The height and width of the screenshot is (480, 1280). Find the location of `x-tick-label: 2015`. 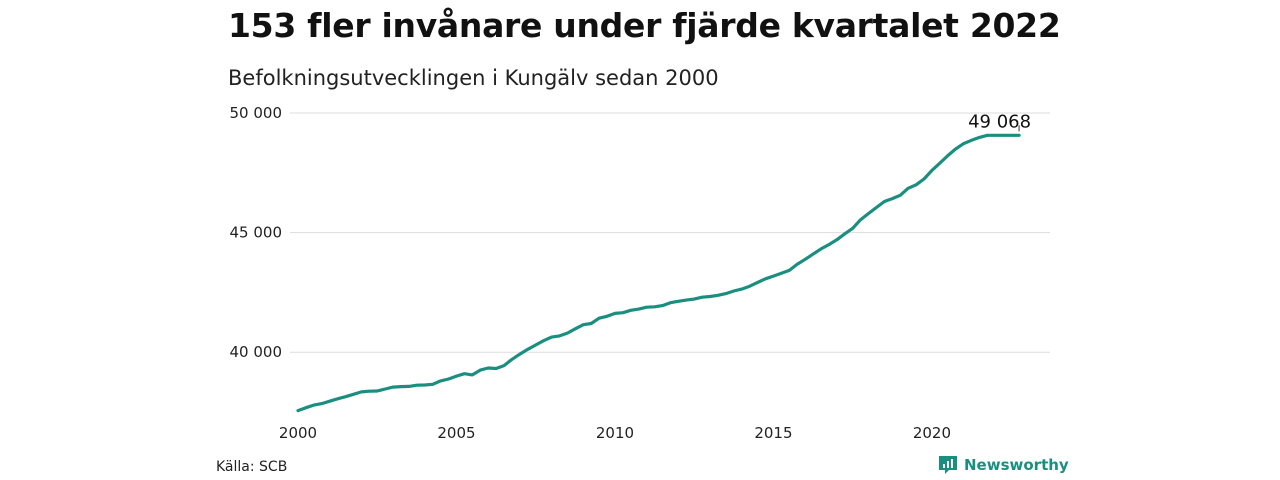

x-tick-label: 2015 is located at coordinates (773, 433).